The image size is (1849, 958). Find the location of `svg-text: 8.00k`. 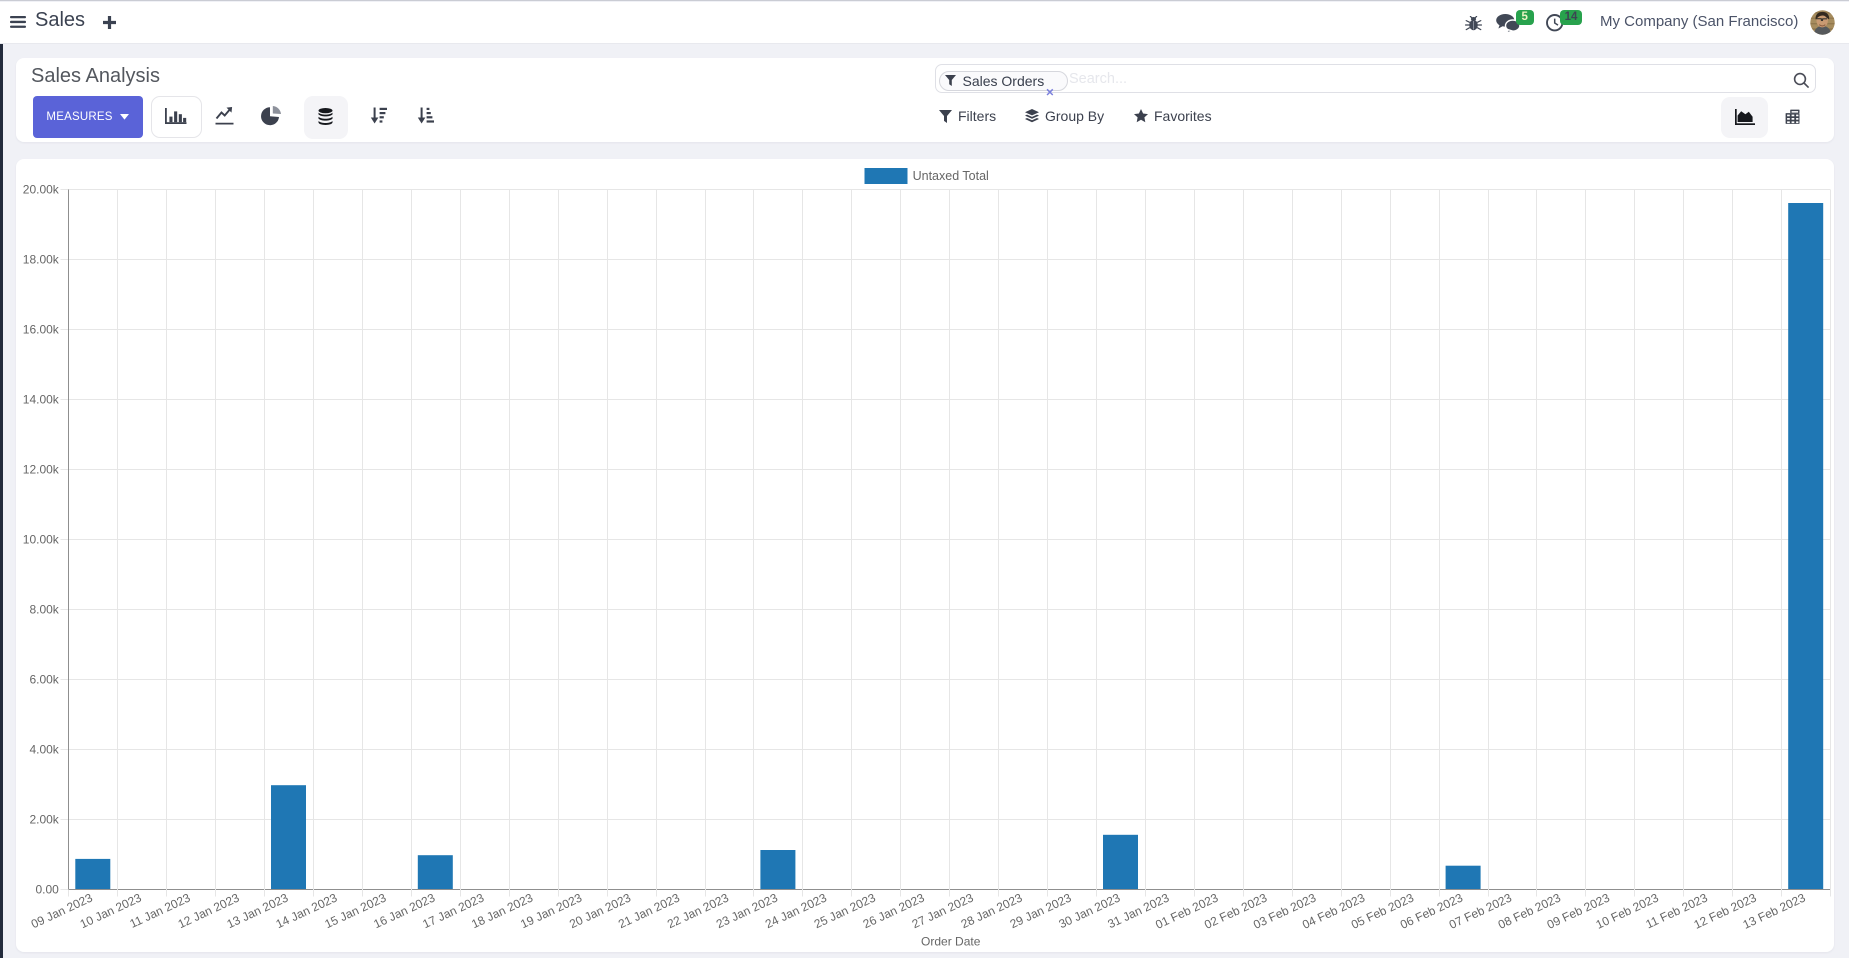

svg-text: 8.00k is located at coordinates (44, 610).